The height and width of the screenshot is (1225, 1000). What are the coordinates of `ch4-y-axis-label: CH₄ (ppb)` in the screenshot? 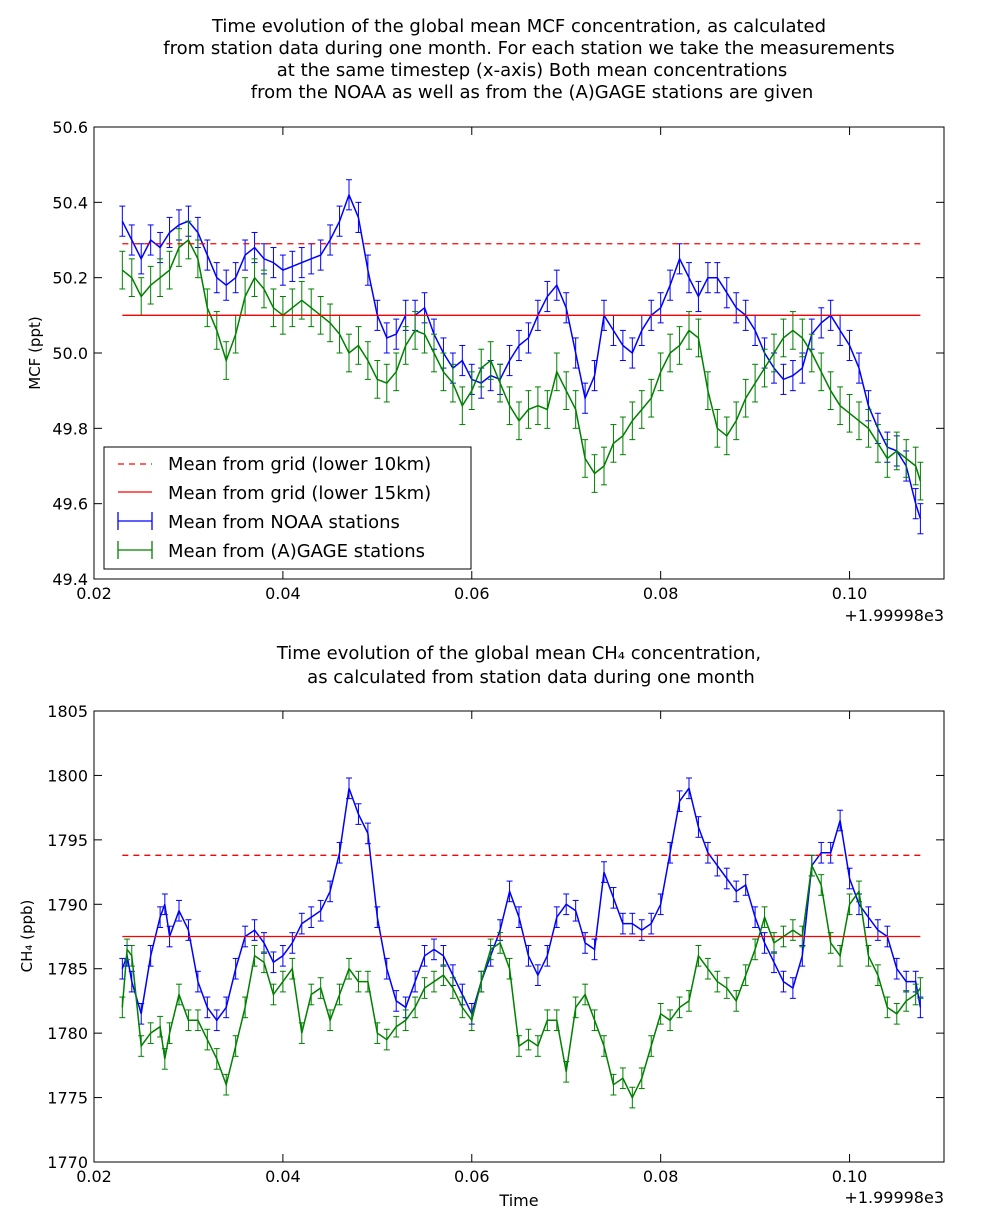 It's located at (27, 936).